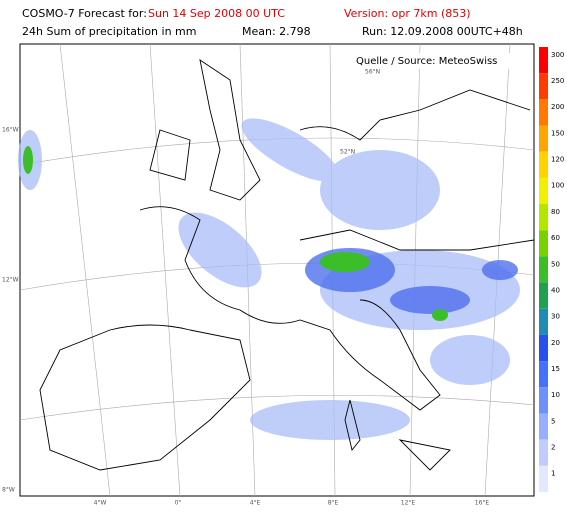  What do you see at coordinates (8, 490) in the screenshot?
I see `lon-label: 8°W` at bounding box center [8, 490].